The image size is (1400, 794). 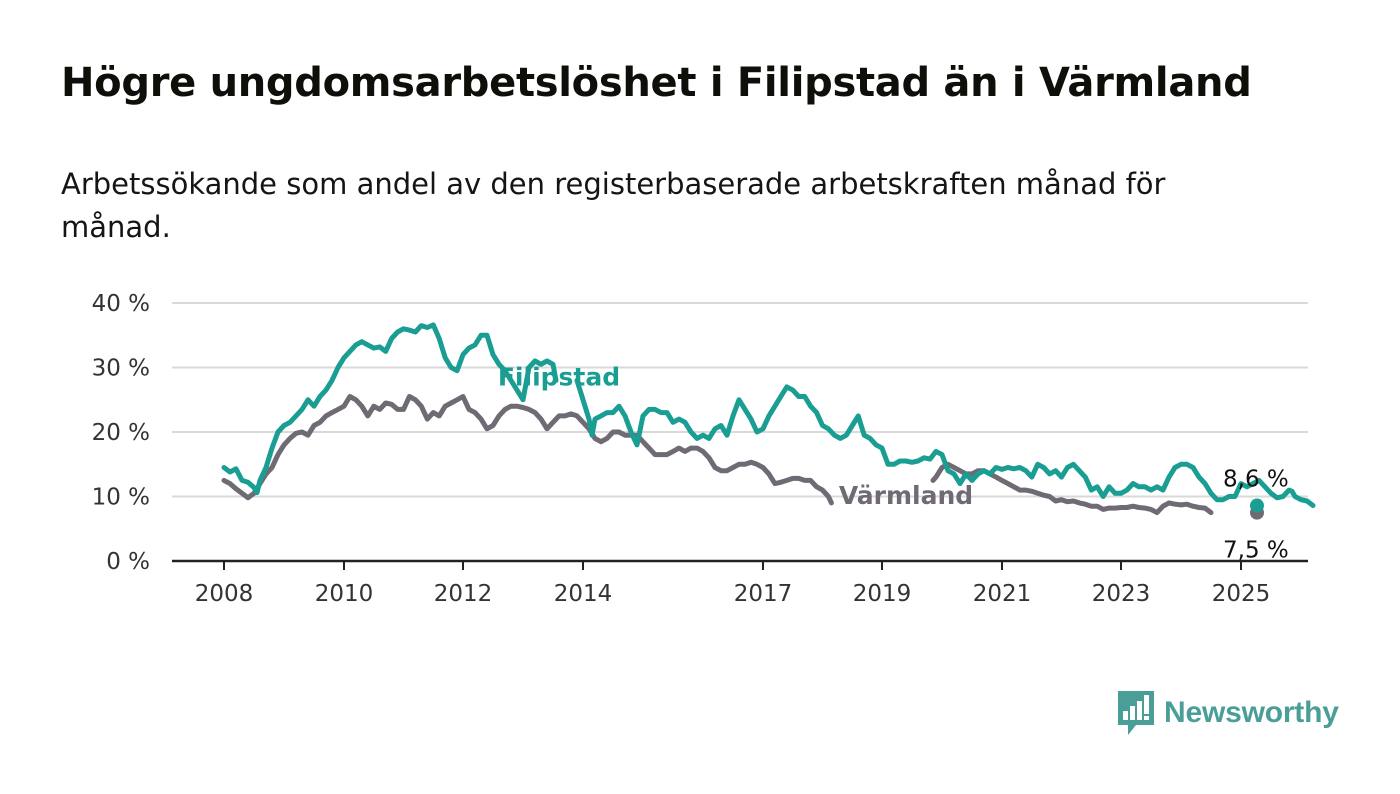 What do you see at coordinates (128, 562) in the screenshot?
I see `y-tick-label: 0 %` at bounding box center [128, 562].